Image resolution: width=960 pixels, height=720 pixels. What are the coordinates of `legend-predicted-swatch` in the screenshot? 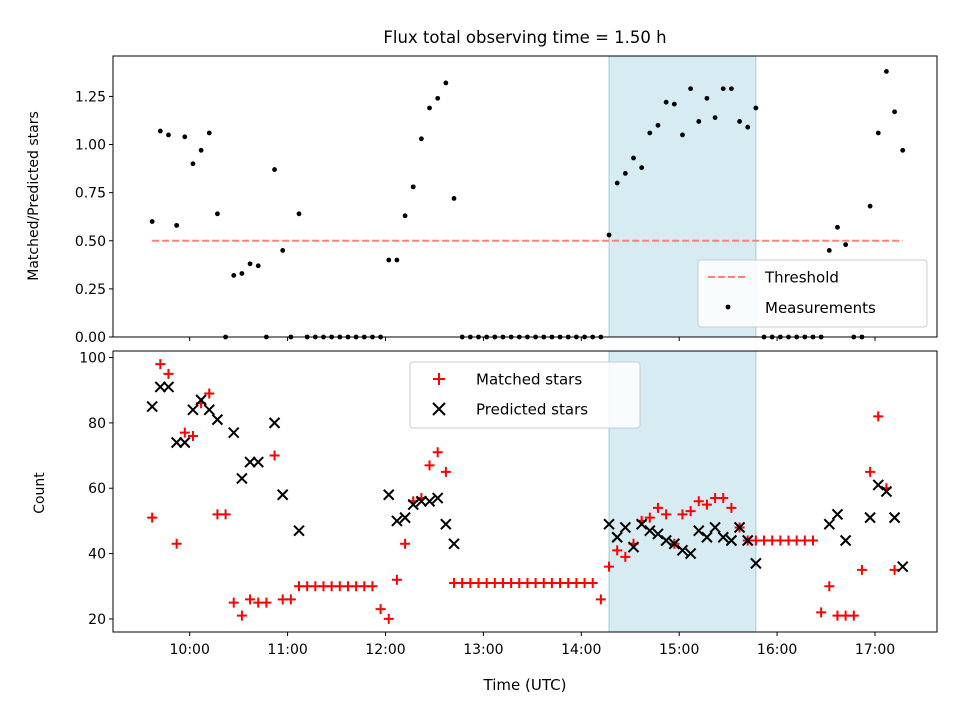 It's located at (439, 409).